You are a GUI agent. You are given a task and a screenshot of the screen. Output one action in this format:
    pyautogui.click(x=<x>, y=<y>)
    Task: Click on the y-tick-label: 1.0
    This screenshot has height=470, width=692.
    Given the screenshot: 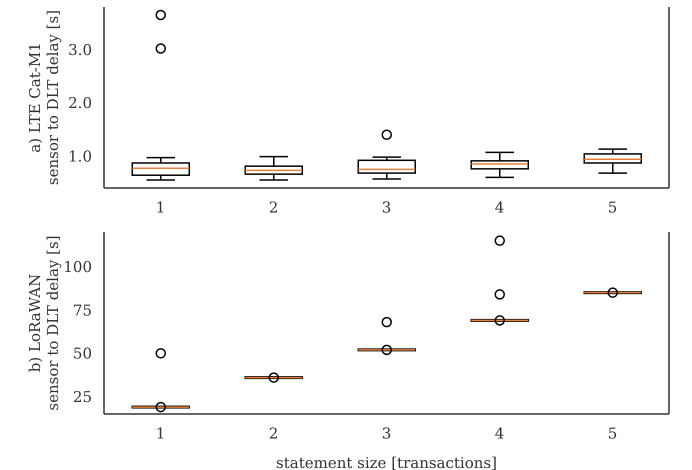 What is the action you would take?
    pyautogui.click(x=80, y=156)
    